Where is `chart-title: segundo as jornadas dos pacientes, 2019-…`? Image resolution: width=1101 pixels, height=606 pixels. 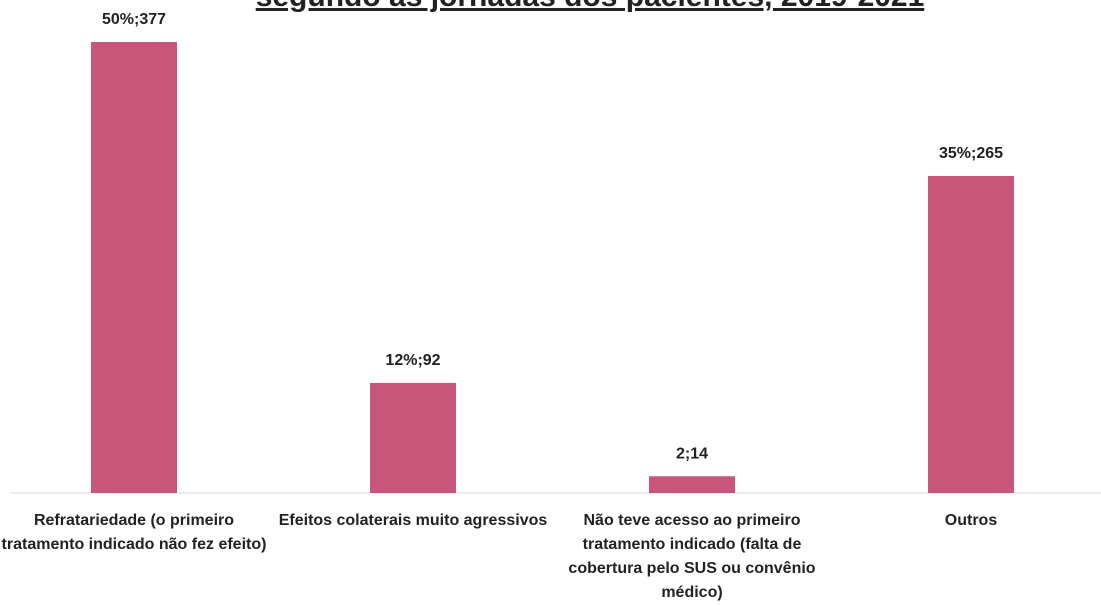
chart-title: segundo as jornadas dos pacientes, 2019-… is located at coordinates (590, 6).